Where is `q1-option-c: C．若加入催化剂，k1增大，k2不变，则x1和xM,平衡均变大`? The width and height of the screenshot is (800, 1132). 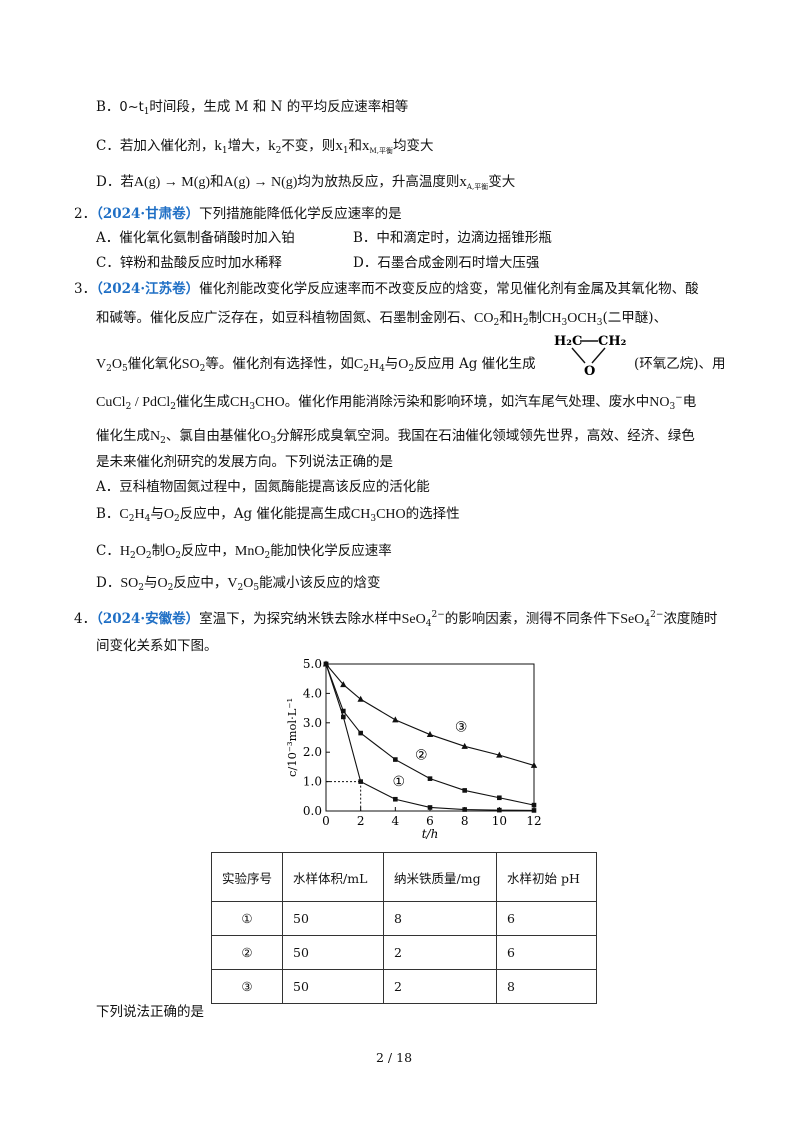
q1-option-c: C．若加入催化剂，k1增大，k2不变，则x1和xM,平衡均变大 is located at coordinates (265, 147).